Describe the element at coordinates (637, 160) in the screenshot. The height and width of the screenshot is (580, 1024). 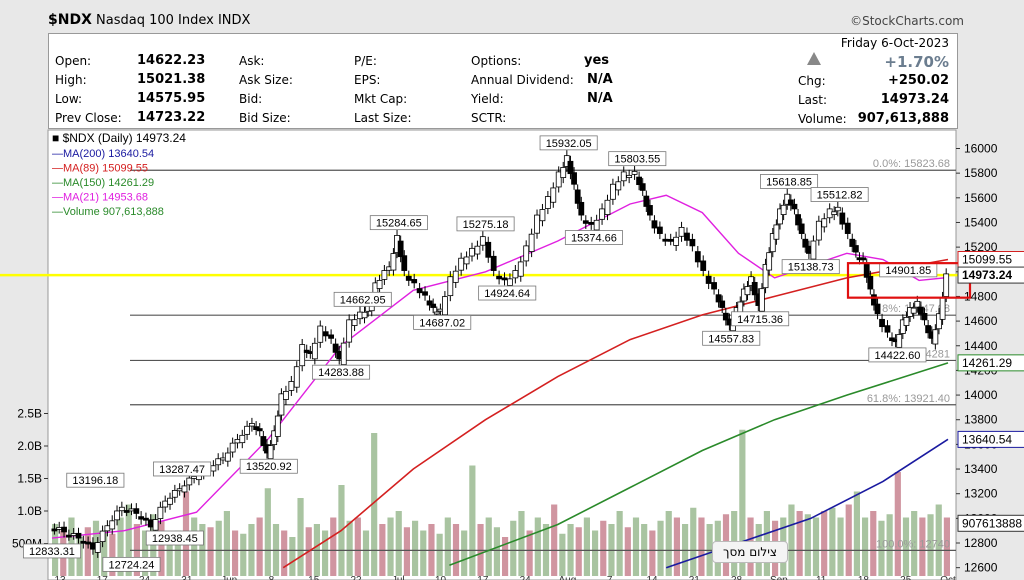
I see `price-annotation: 15803.55` at that location.